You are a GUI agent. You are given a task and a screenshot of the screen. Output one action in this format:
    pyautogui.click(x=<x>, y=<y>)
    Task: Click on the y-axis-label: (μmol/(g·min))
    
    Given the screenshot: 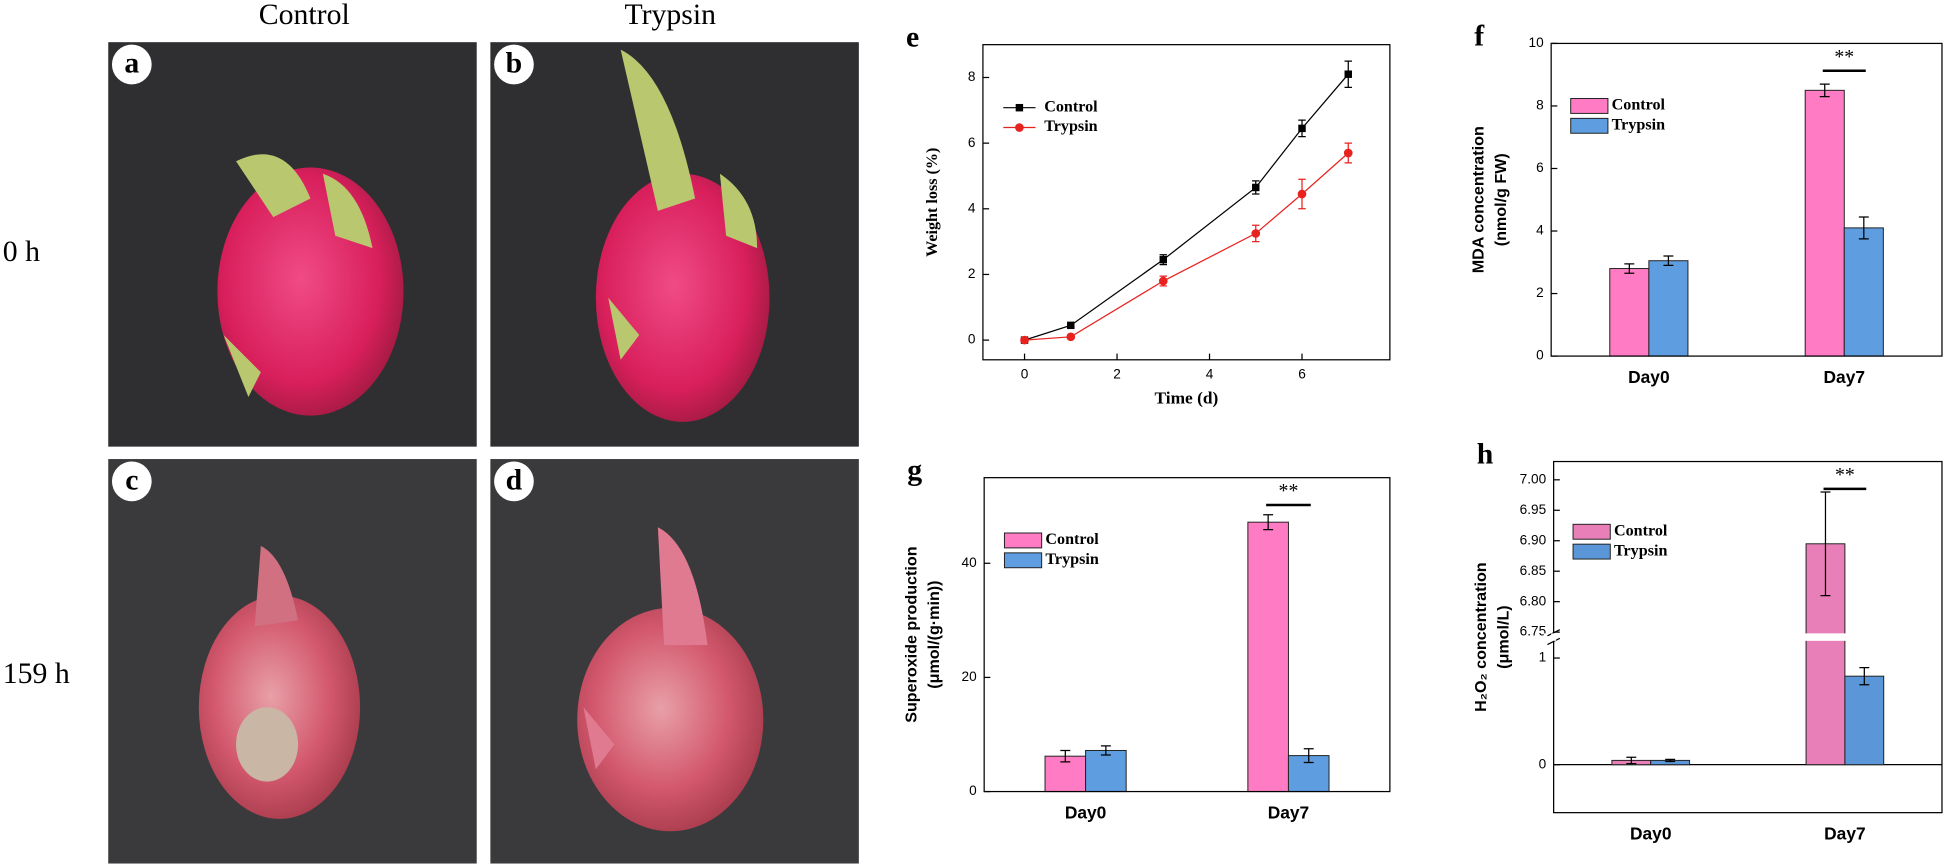 What is the action you would take?
    pyautogui.click(x=934, y=634)
    